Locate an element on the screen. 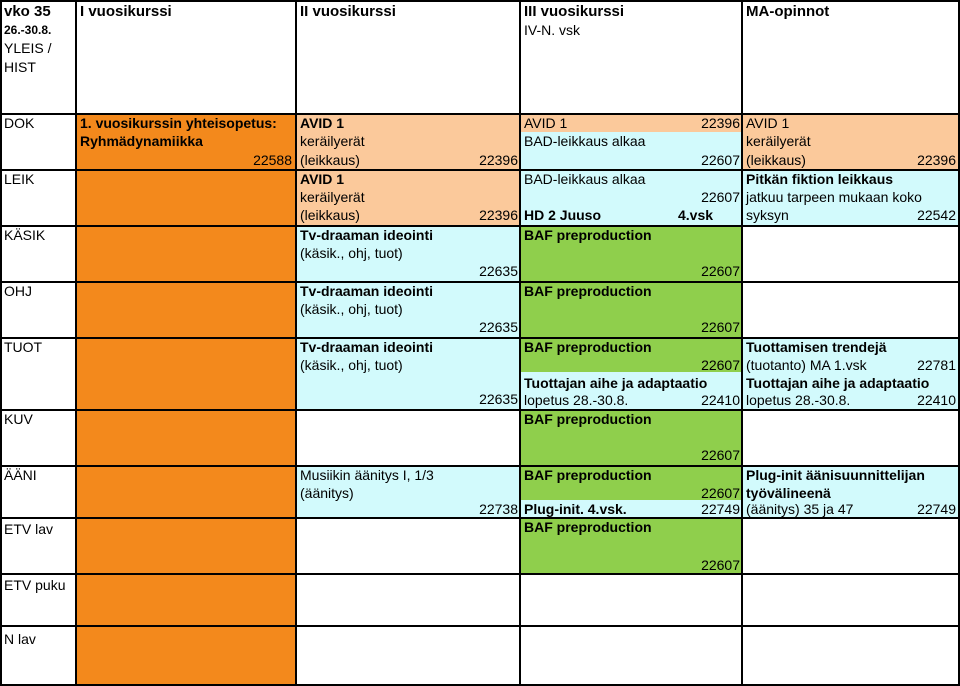  leik-c3-line2: HD 2 Juuso is located at coordinates (563, 215).